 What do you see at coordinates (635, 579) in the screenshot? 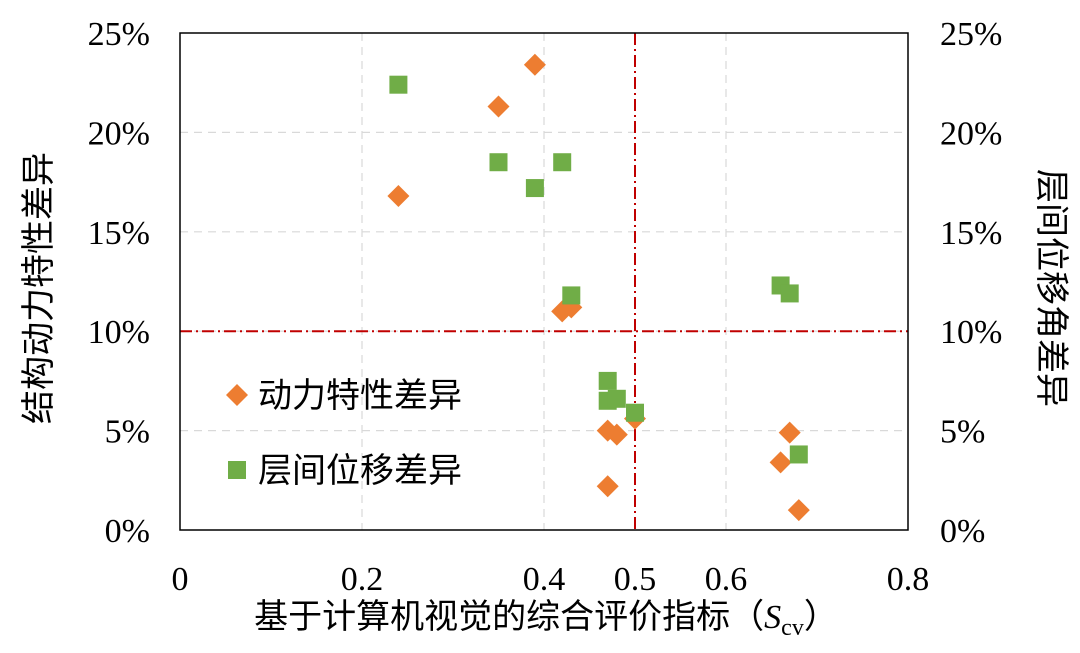
I see `x-tick-label: 0.5` at bounding box center [635, 579].